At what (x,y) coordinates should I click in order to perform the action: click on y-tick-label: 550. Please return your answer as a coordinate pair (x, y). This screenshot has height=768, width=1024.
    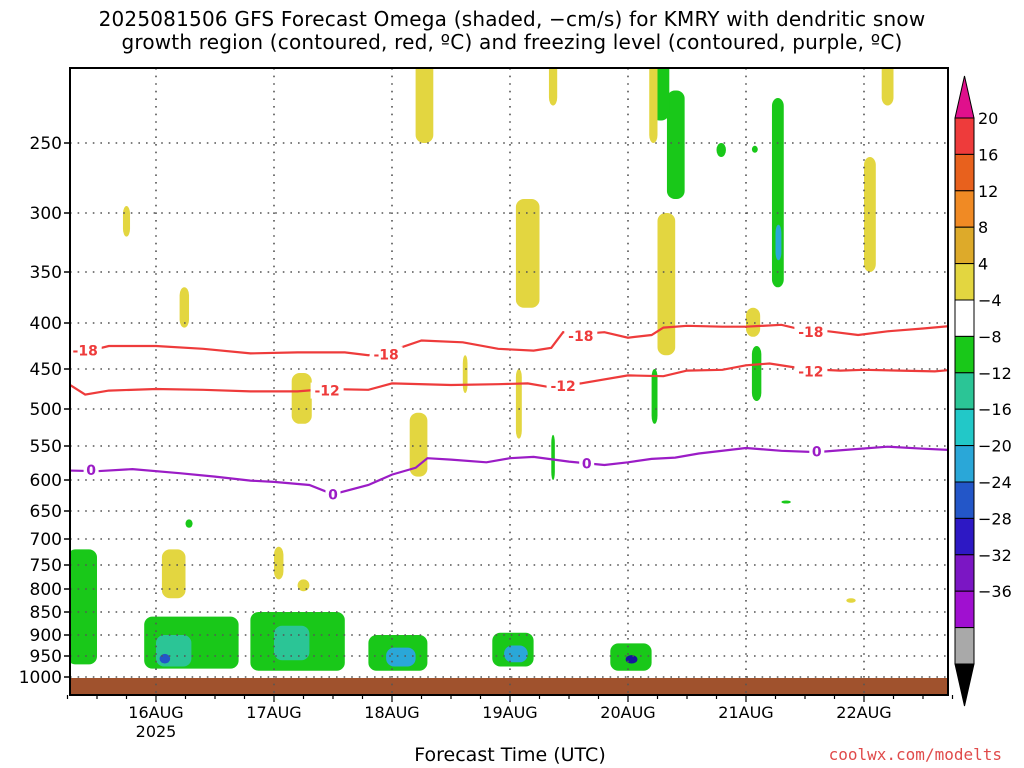
    Looking at the image, I should click on (46, 447).